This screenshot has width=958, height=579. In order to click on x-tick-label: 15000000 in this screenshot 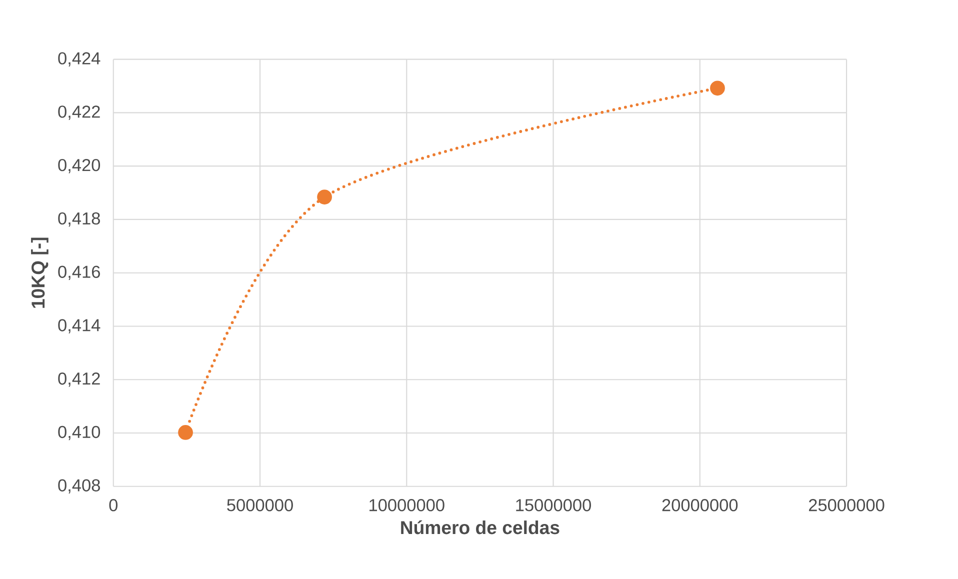, I will do `click(553, 505)`.